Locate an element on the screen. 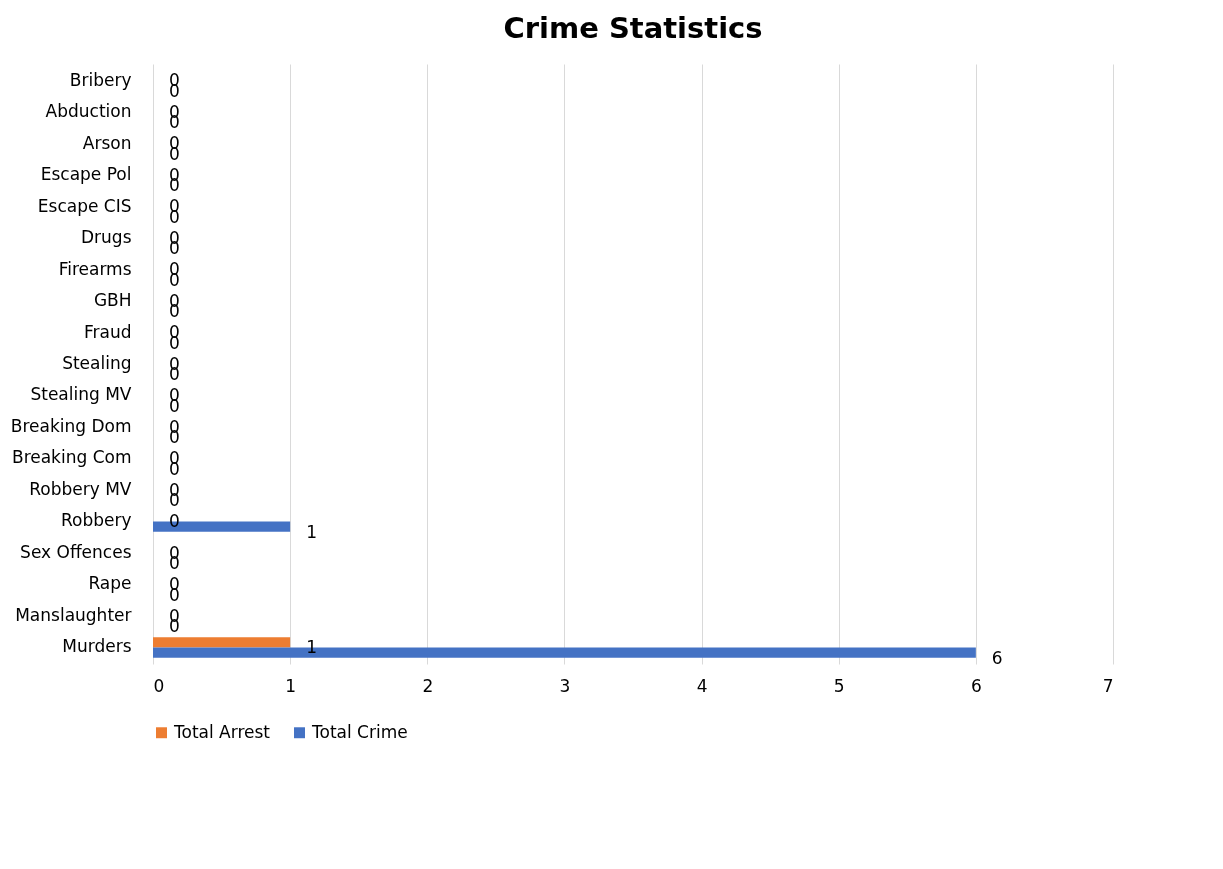  x-tick-label: 0 is located at coordinates (159, 685).